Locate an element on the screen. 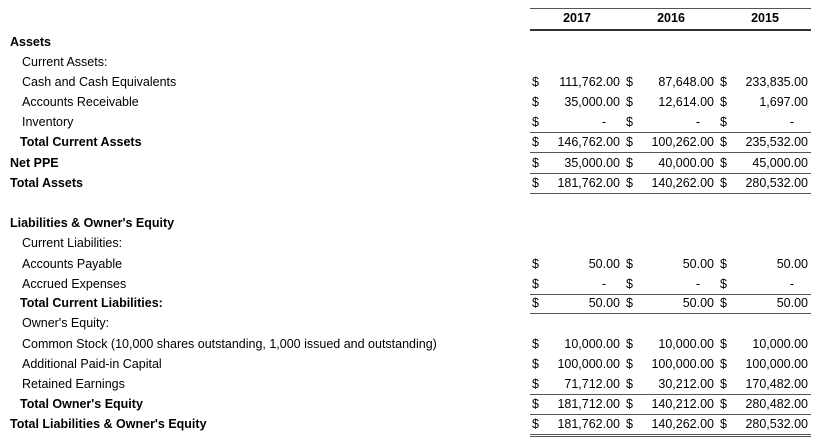 This screenshot has width=819, height=442. value-cell-2015: $1,697.00 is located at coordinates (765, 102).